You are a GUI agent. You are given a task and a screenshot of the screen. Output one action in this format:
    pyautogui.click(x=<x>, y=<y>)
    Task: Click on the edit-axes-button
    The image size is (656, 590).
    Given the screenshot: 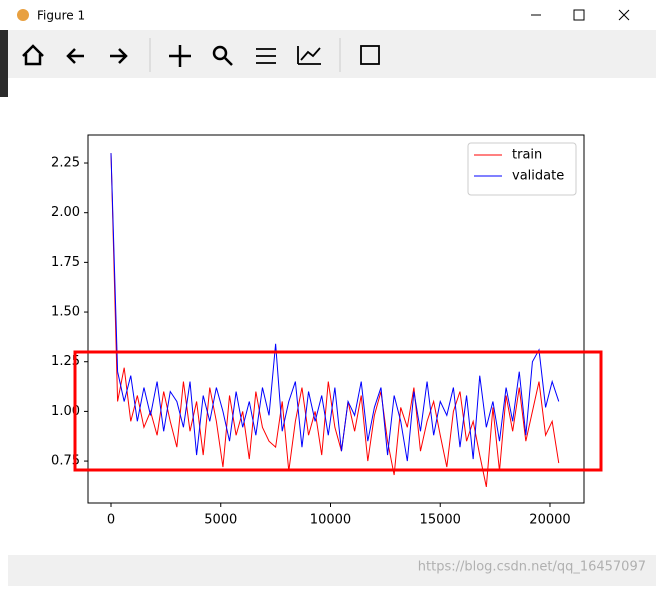 What is the action you would take?
    pyautogui.click(x=309, y=55)
    